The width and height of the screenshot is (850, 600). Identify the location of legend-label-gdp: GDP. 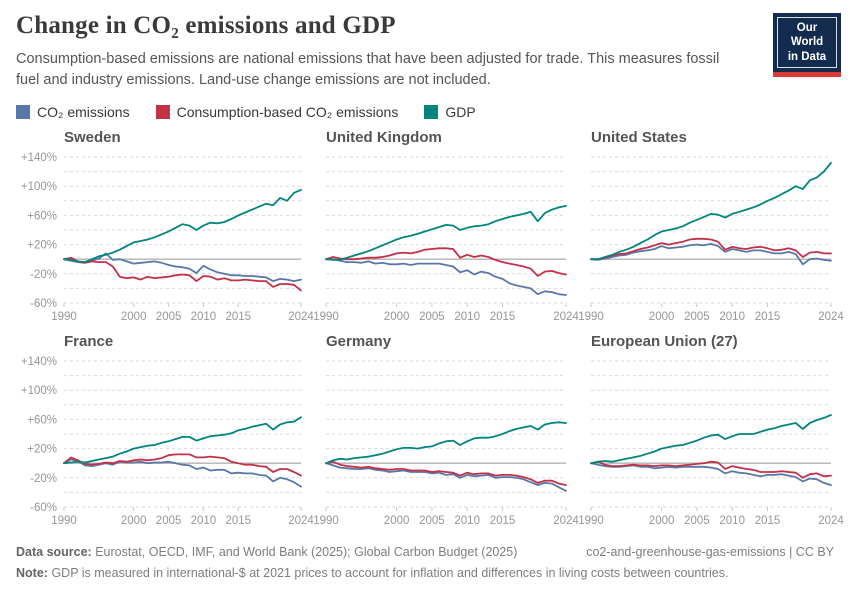
(460, 112).